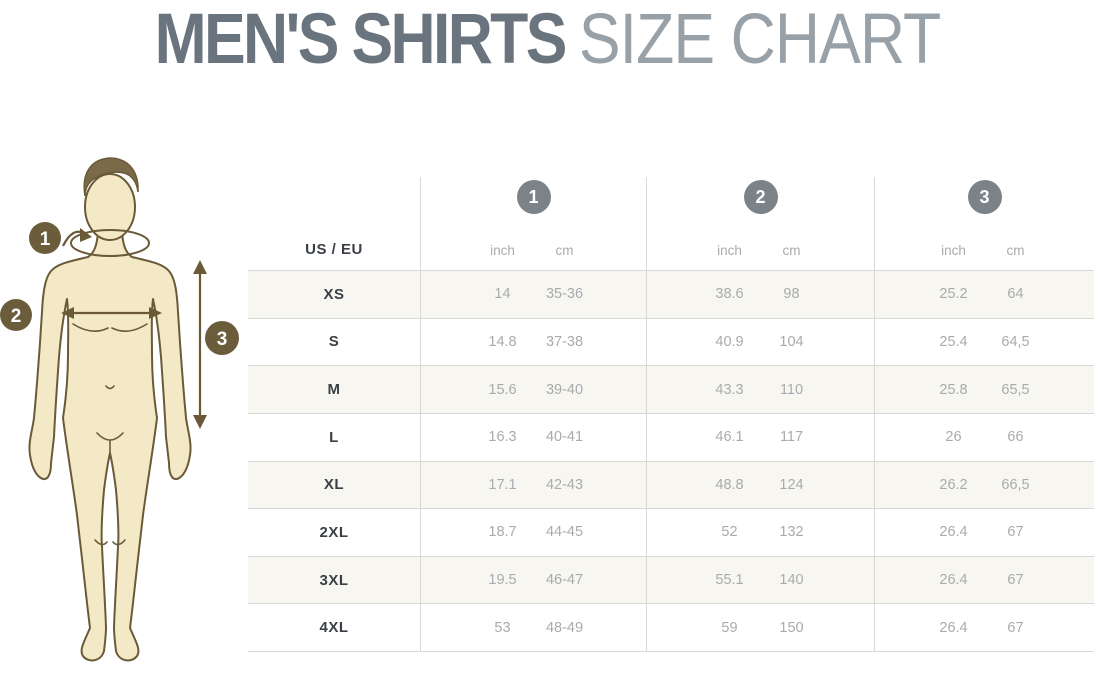  What do you see at coordinates (791, 389) in the screenshot?
I see `cm-value: 110` at bounding box center [791, 389].